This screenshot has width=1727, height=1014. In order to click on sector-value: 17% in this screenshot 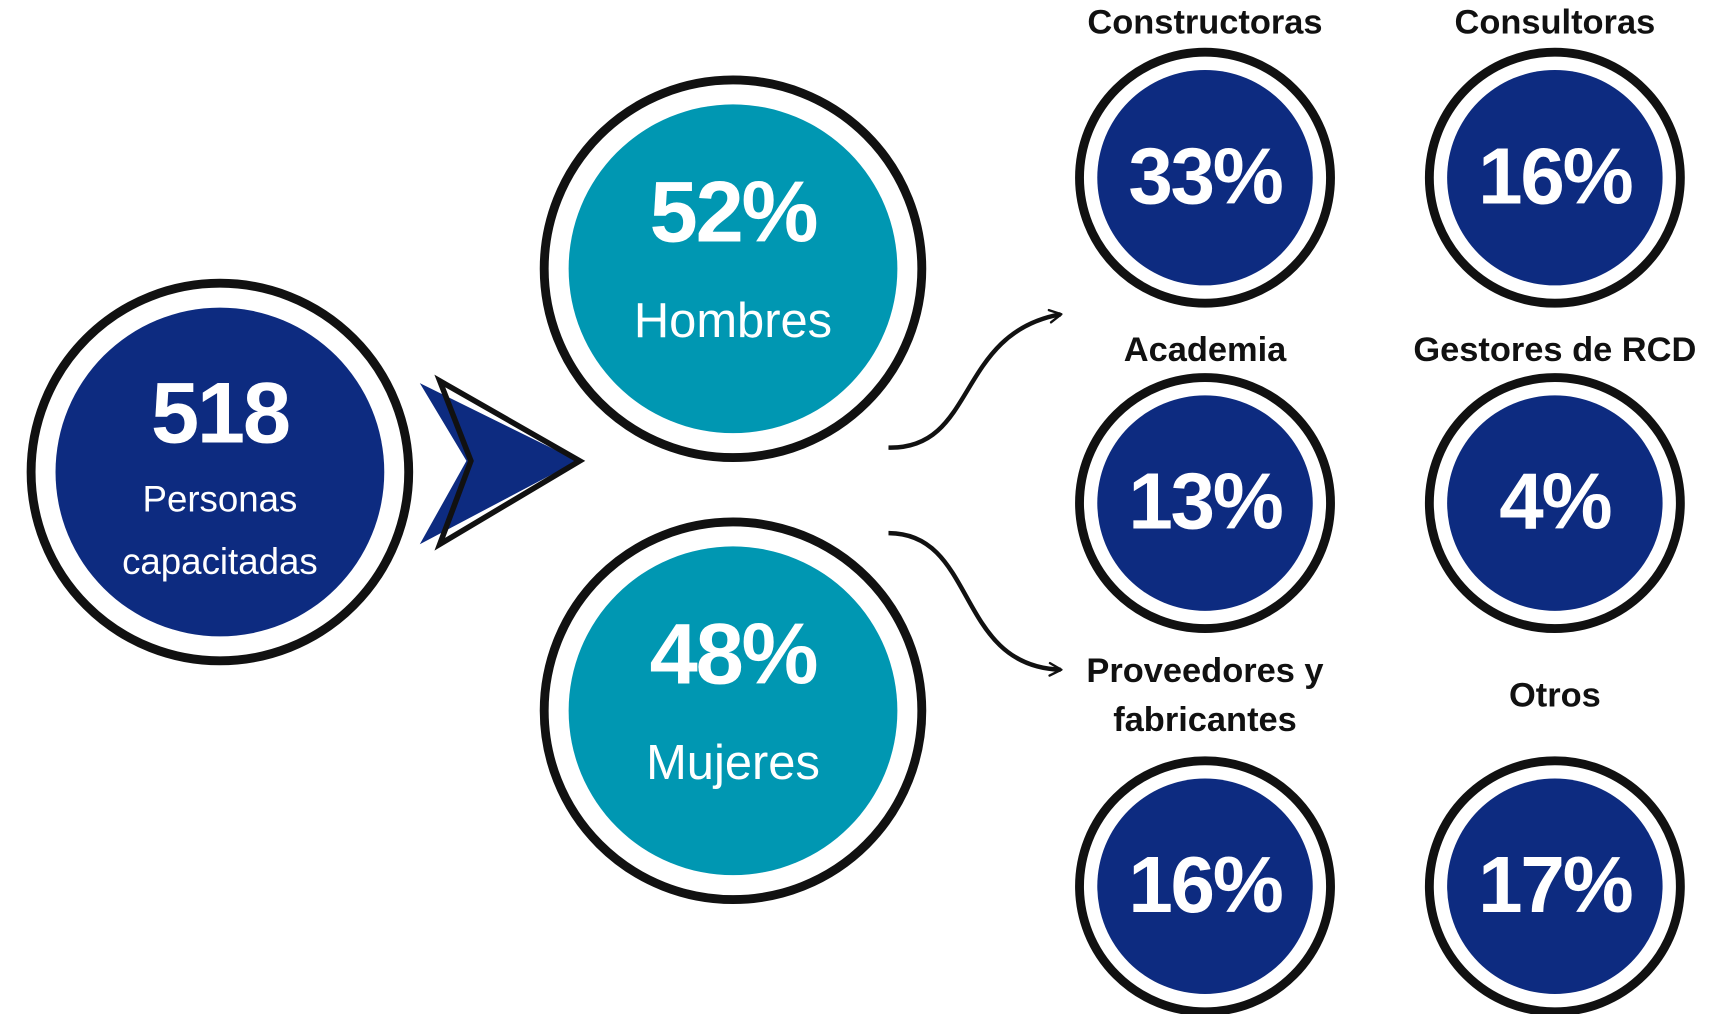, I will do `click(1554, 884)`.